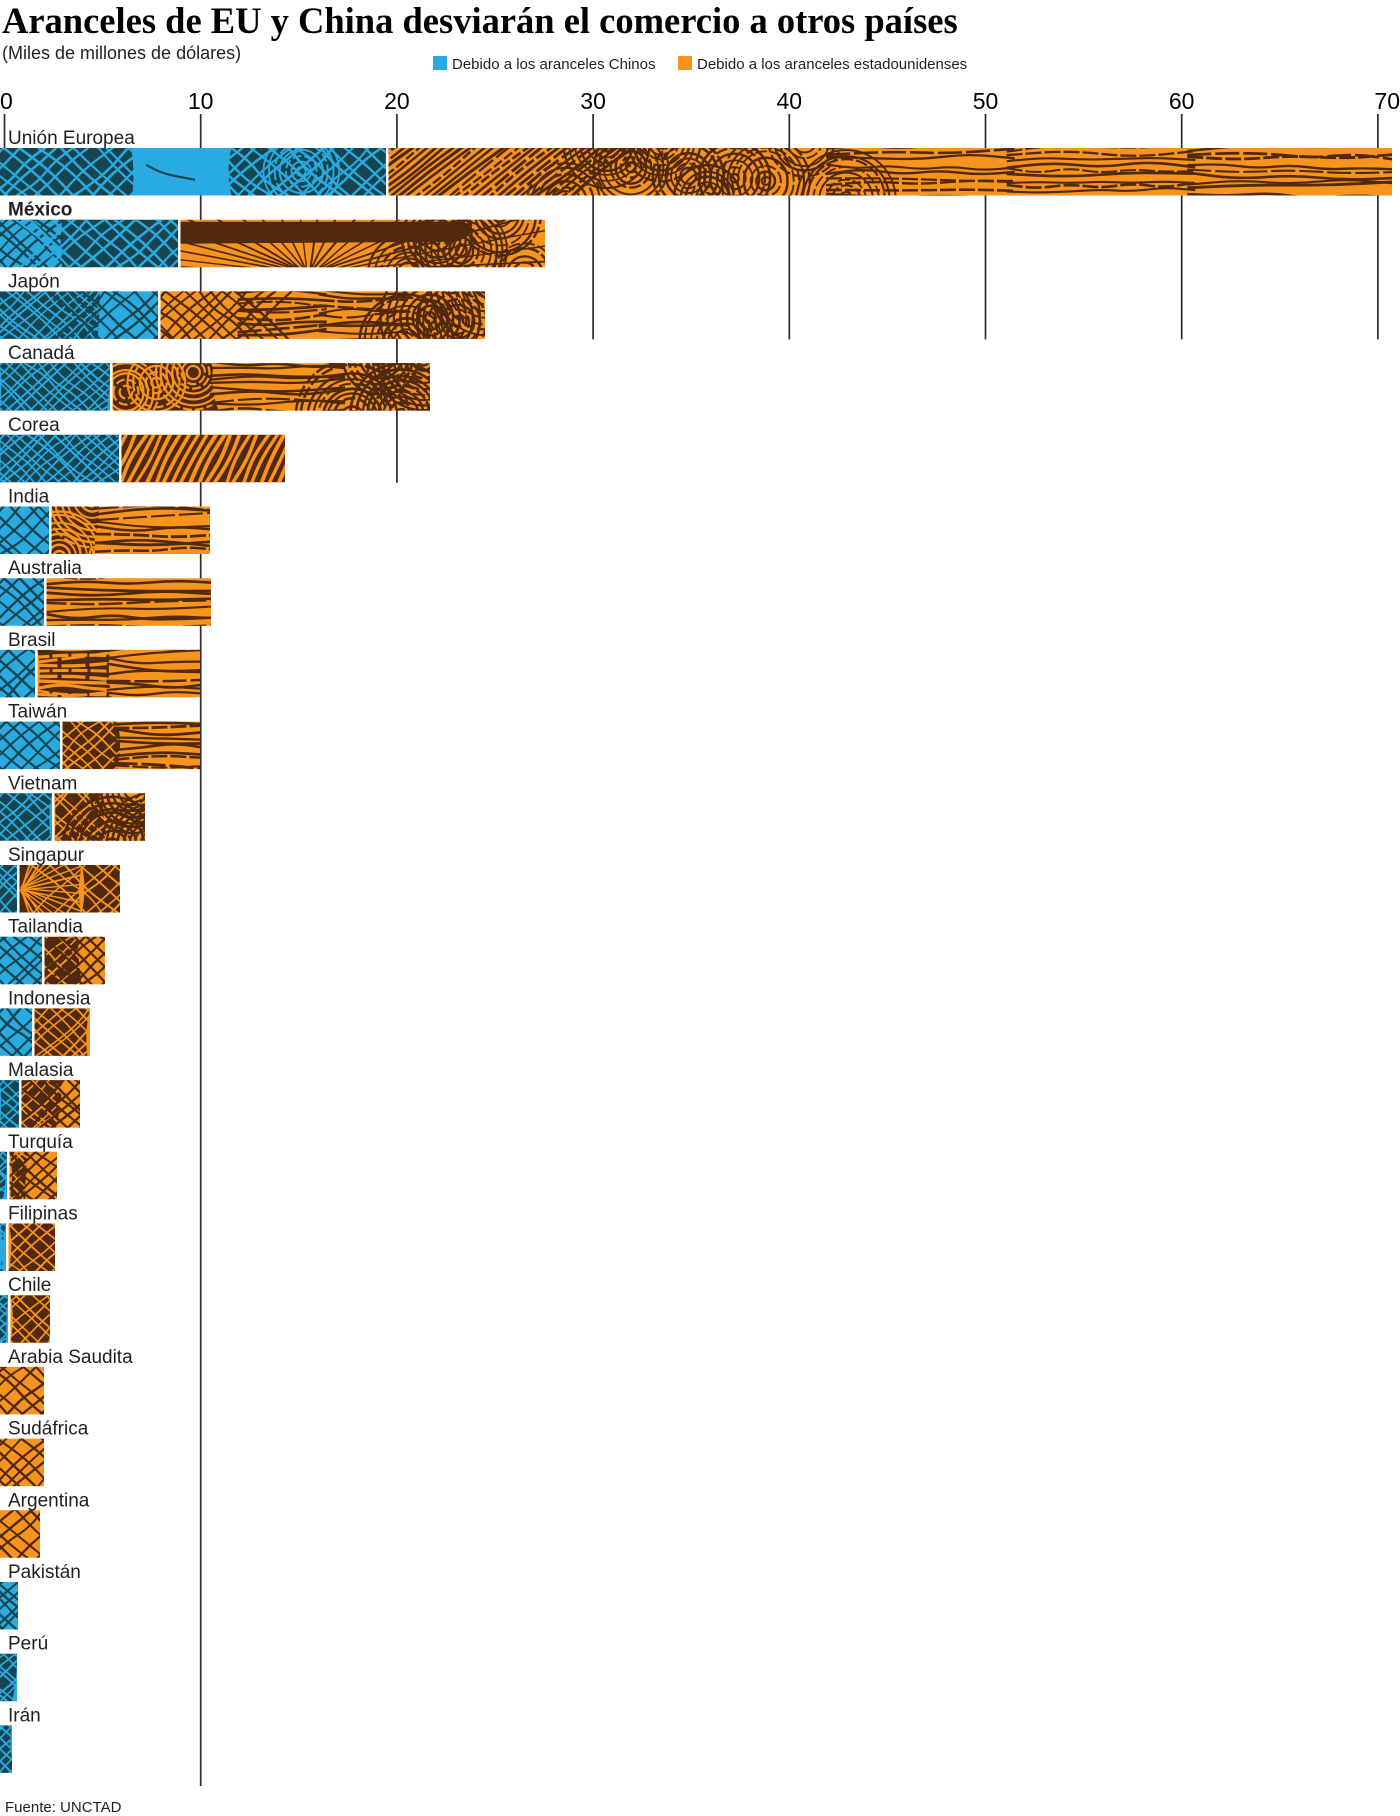 This screenshot has width=1400, height=1816. I want to click on svg-text: Canadá, so click(41, 353).